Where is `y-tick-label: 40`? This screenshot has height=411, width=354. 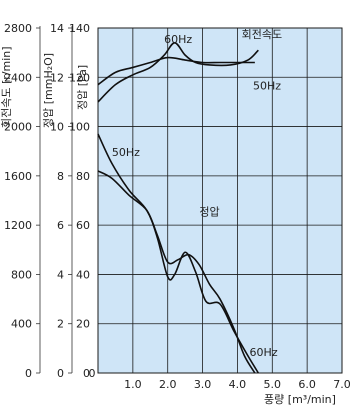 y-tick-label: 40 is located at coordinates (83, 274).